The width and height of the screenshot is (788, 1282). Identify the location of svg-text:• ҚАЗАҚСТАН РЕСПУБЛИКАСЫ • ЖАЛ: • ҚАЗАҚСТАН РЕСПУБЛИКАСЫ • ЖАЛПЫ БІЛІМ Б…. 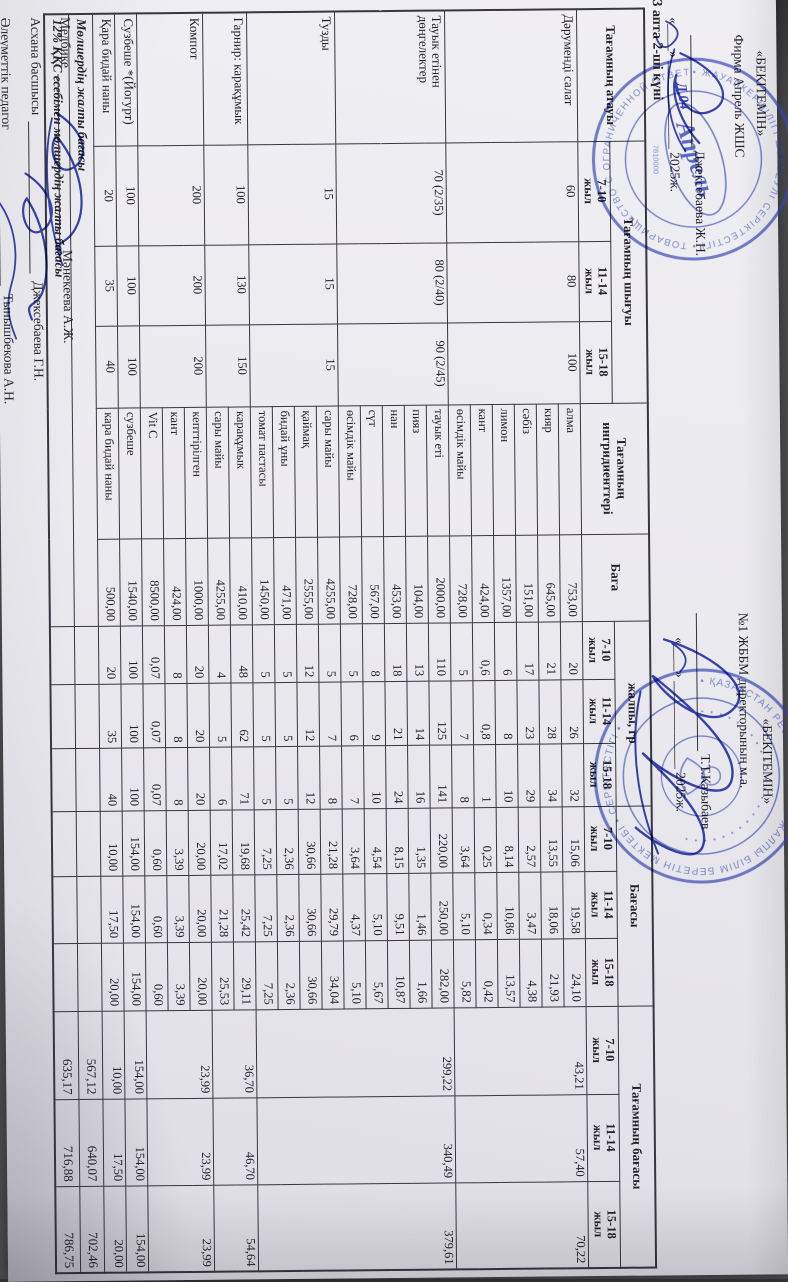
(694, 776).